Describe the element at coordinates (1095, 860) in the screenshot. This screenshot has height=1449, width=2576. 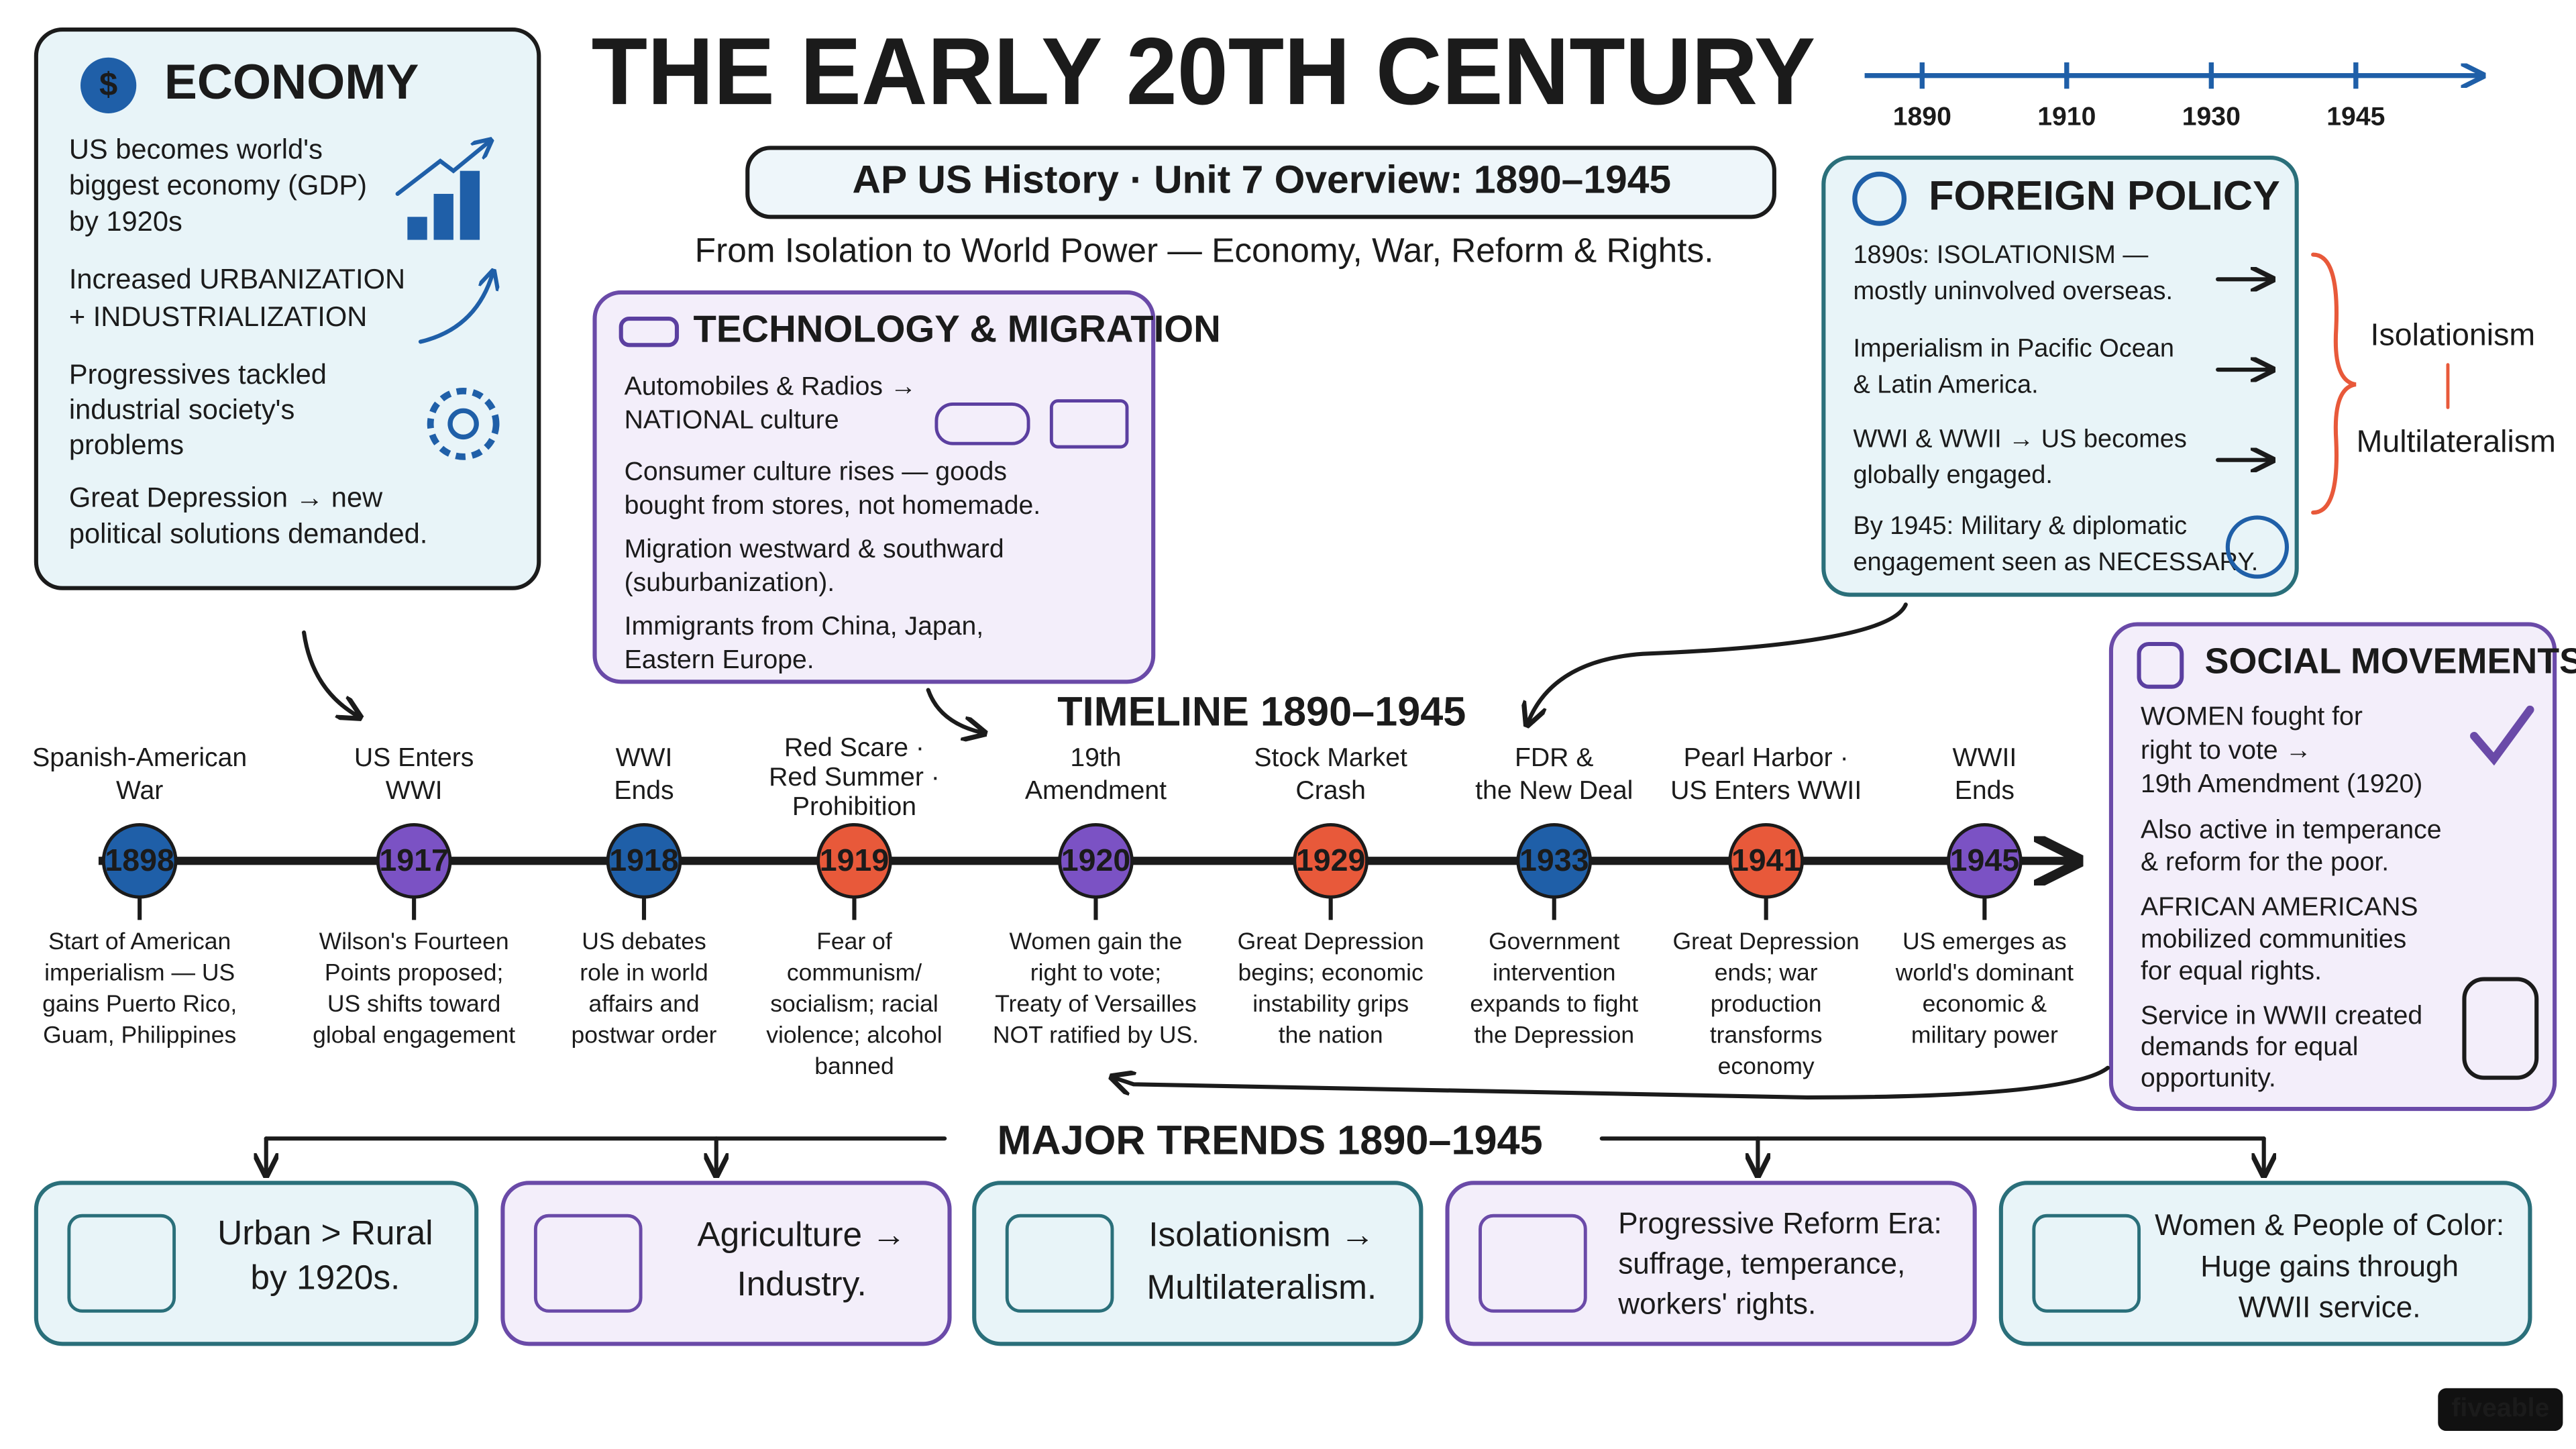
I see `event-year: 1920` at that location.